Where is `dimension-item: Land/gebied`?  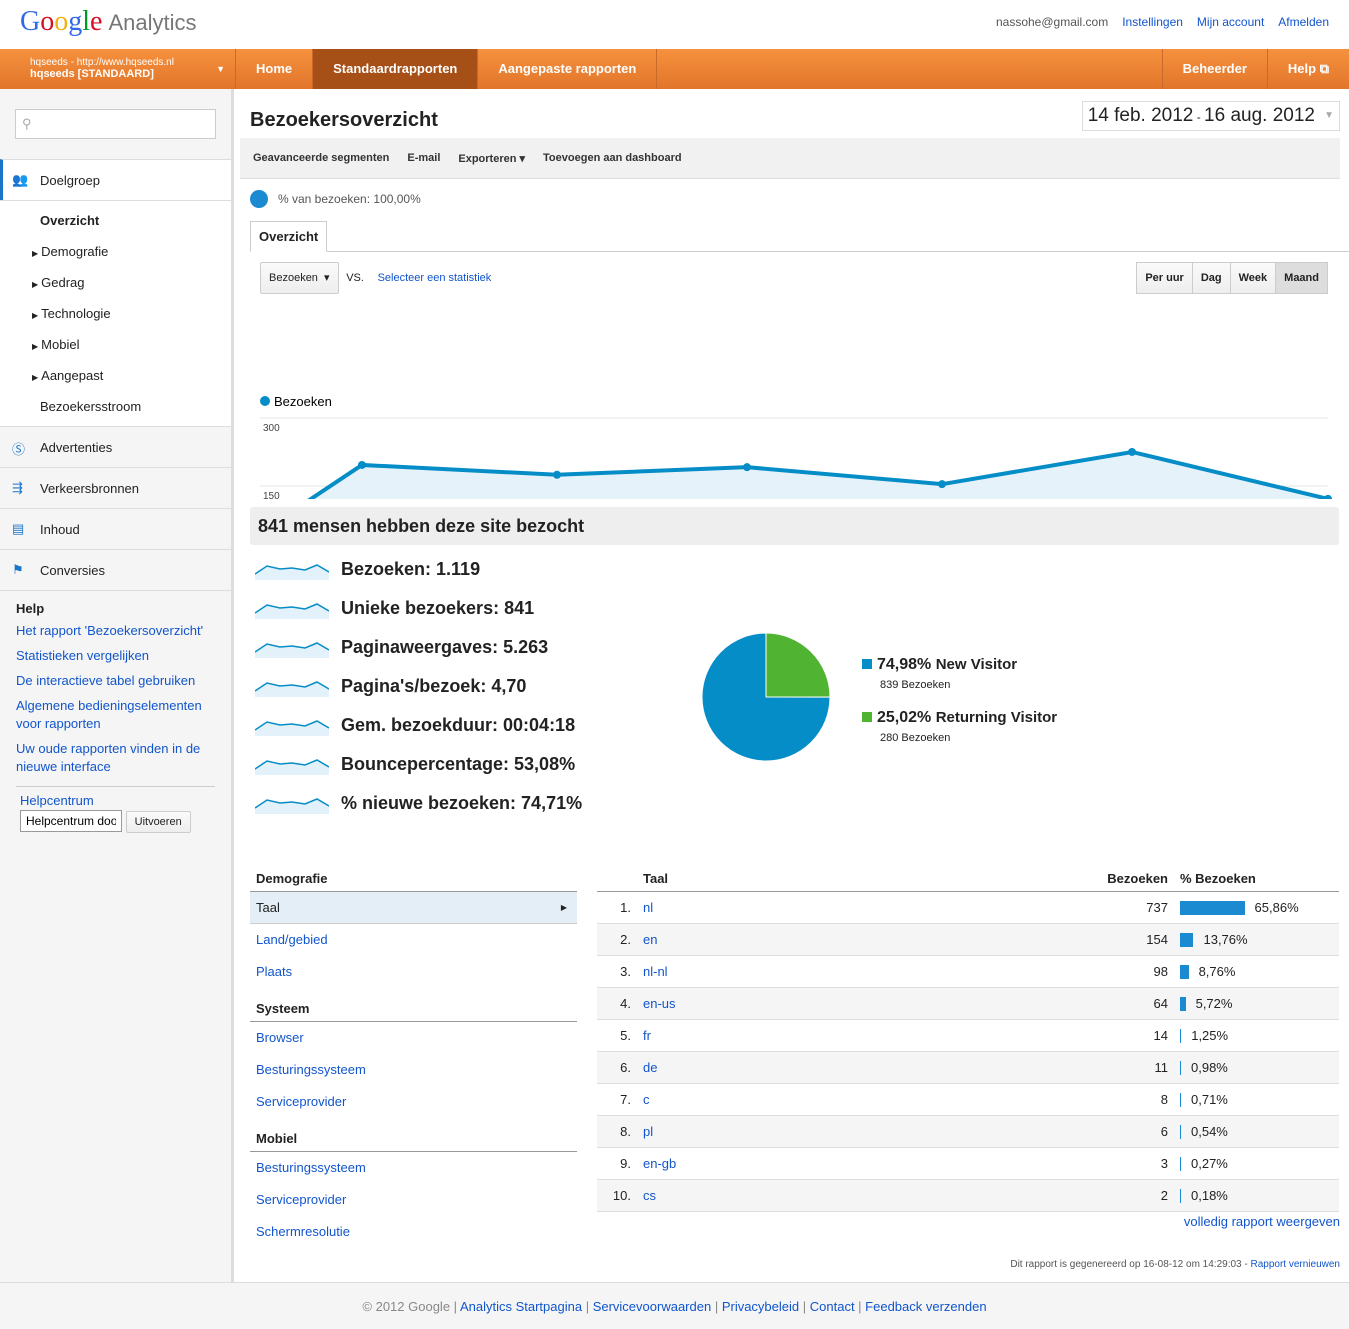 dimension-item: Land/gebied is located at coordinates (292, 939).